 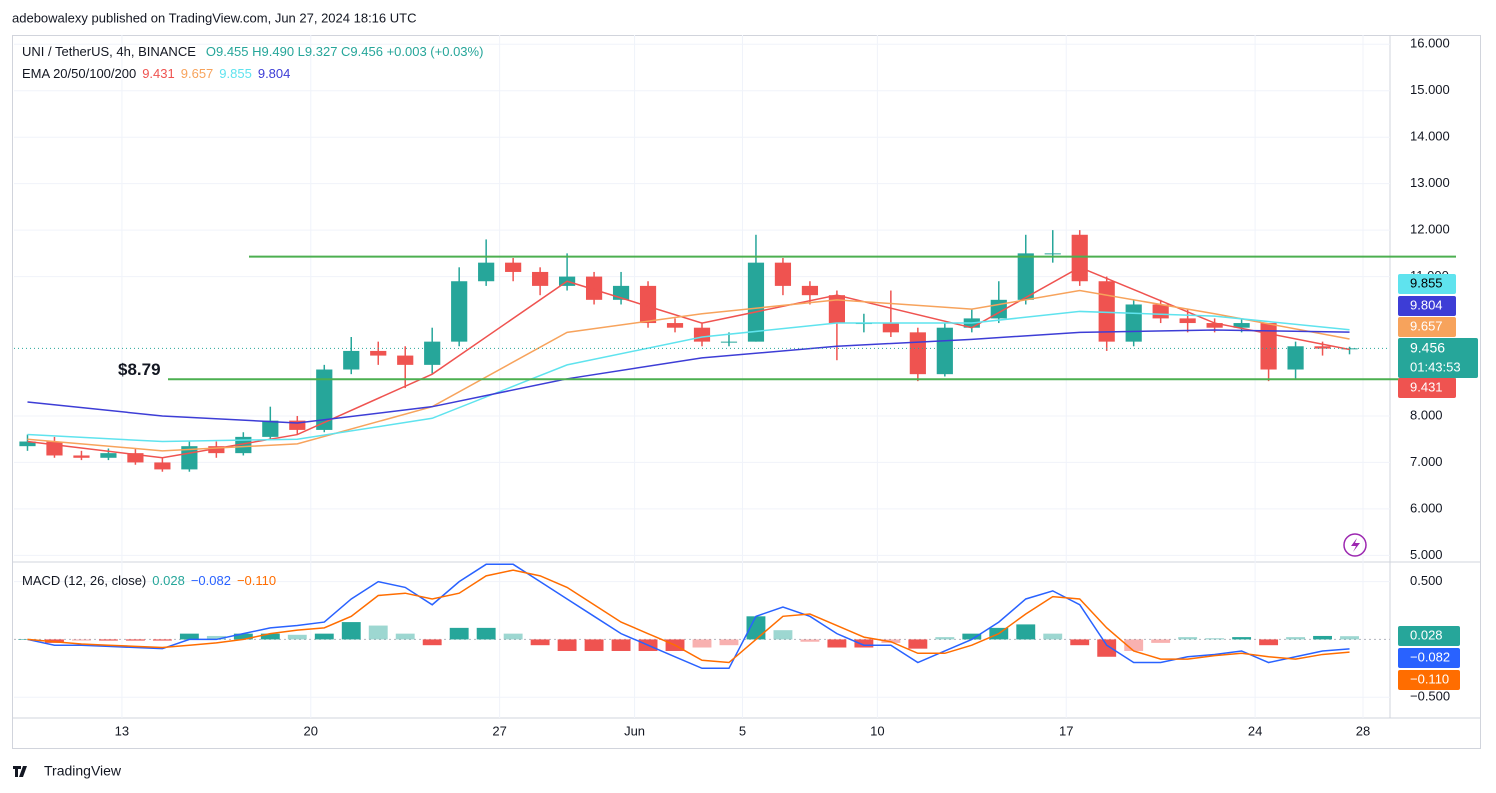 I want to click on ema-readout: 9.431, so click(x=158, y=73).